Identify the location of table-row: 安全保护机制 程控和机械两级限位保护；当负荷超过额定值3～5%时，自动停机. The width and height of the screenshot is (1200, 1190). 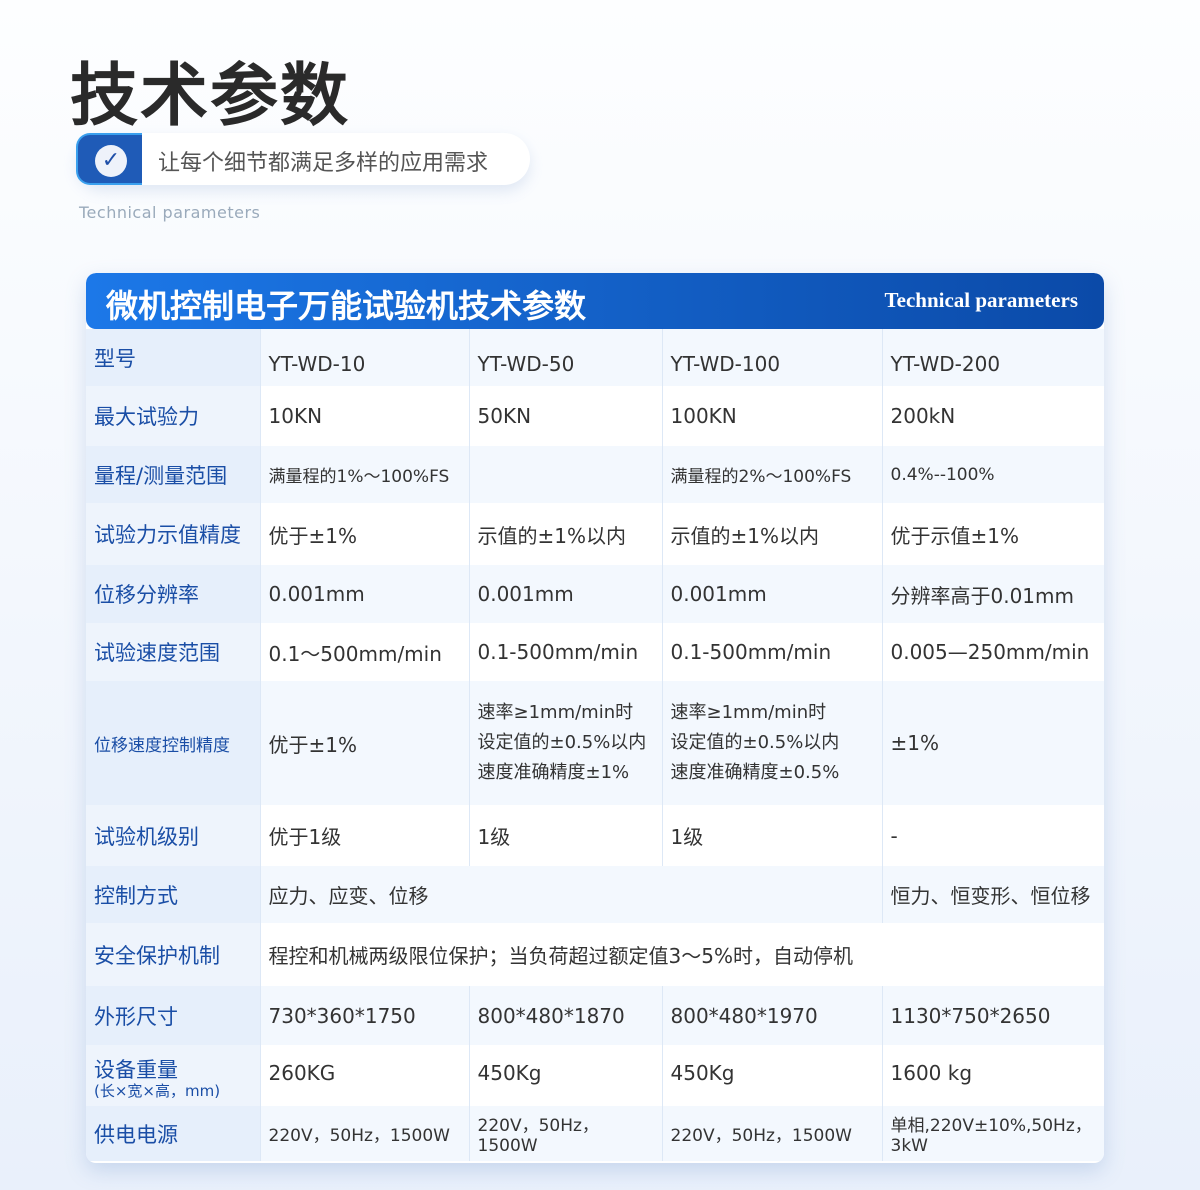
(595, 954).